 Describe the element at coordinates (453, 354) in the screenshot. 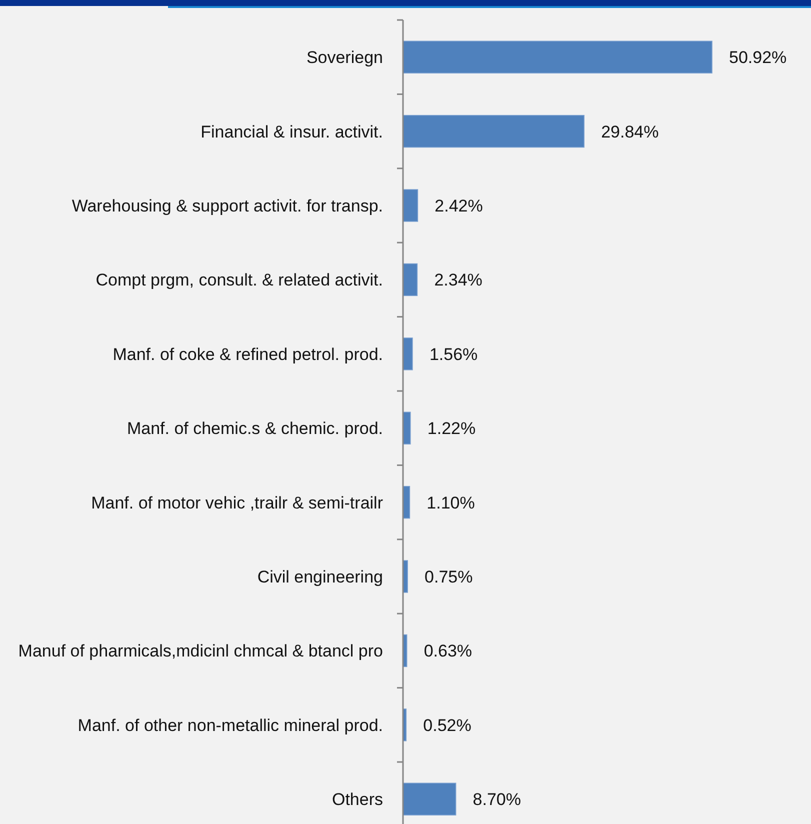

I see `data-label: 1.56%` at that location.